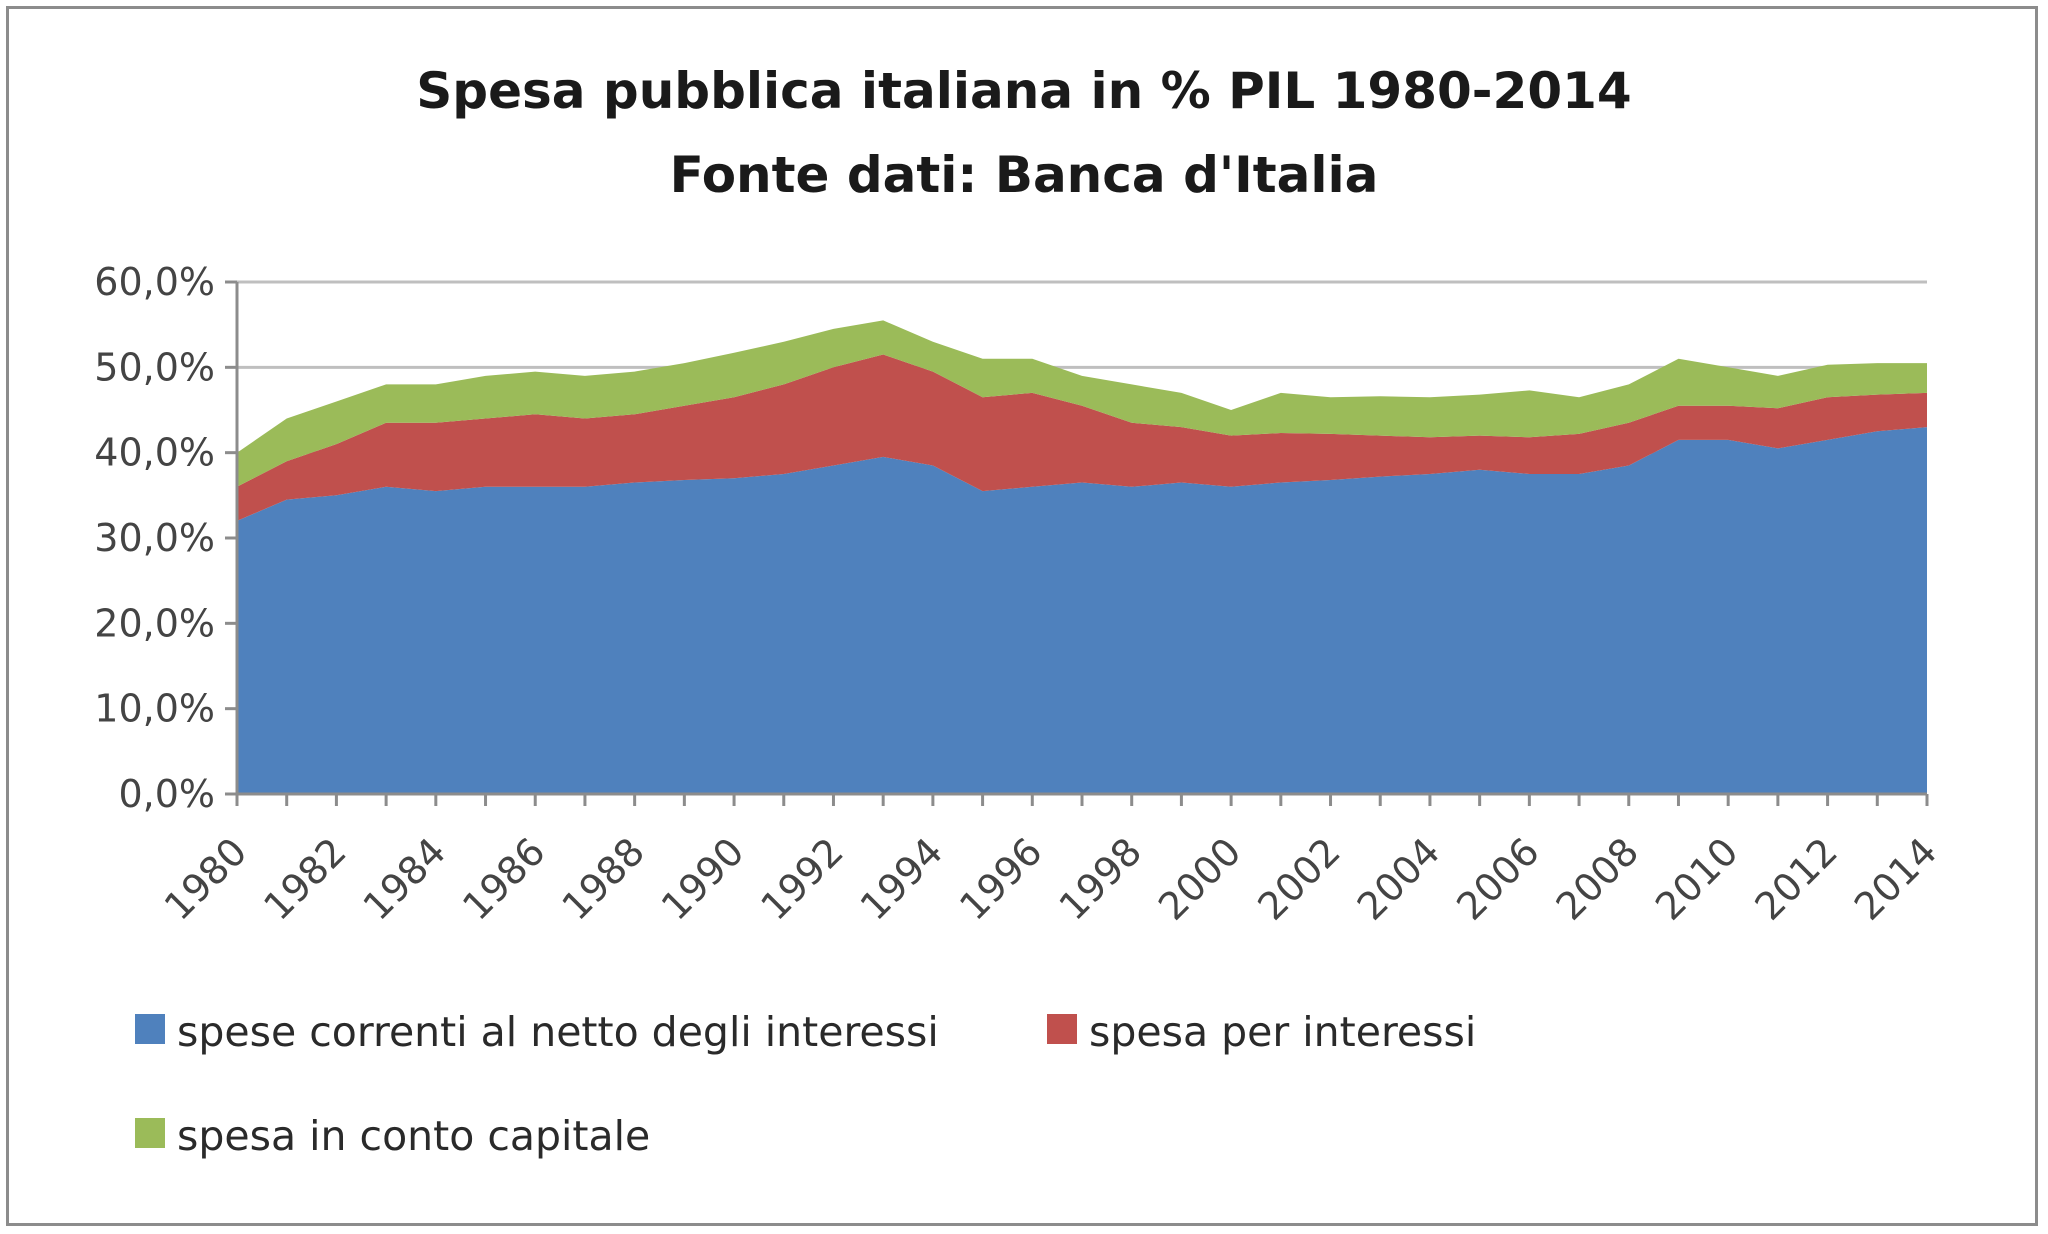  Describe the element at coordinates (154, 709) in the screenshot. I see `y-tick-label-1: 10,0%` at that location.